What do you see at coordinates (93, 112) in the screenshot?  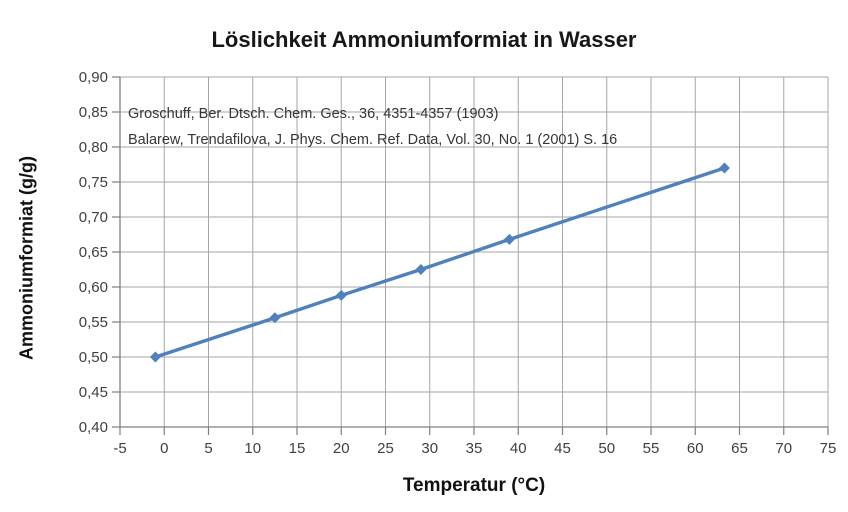 I see `y-tick-label: 0,85` at bounding box center [93, 112].